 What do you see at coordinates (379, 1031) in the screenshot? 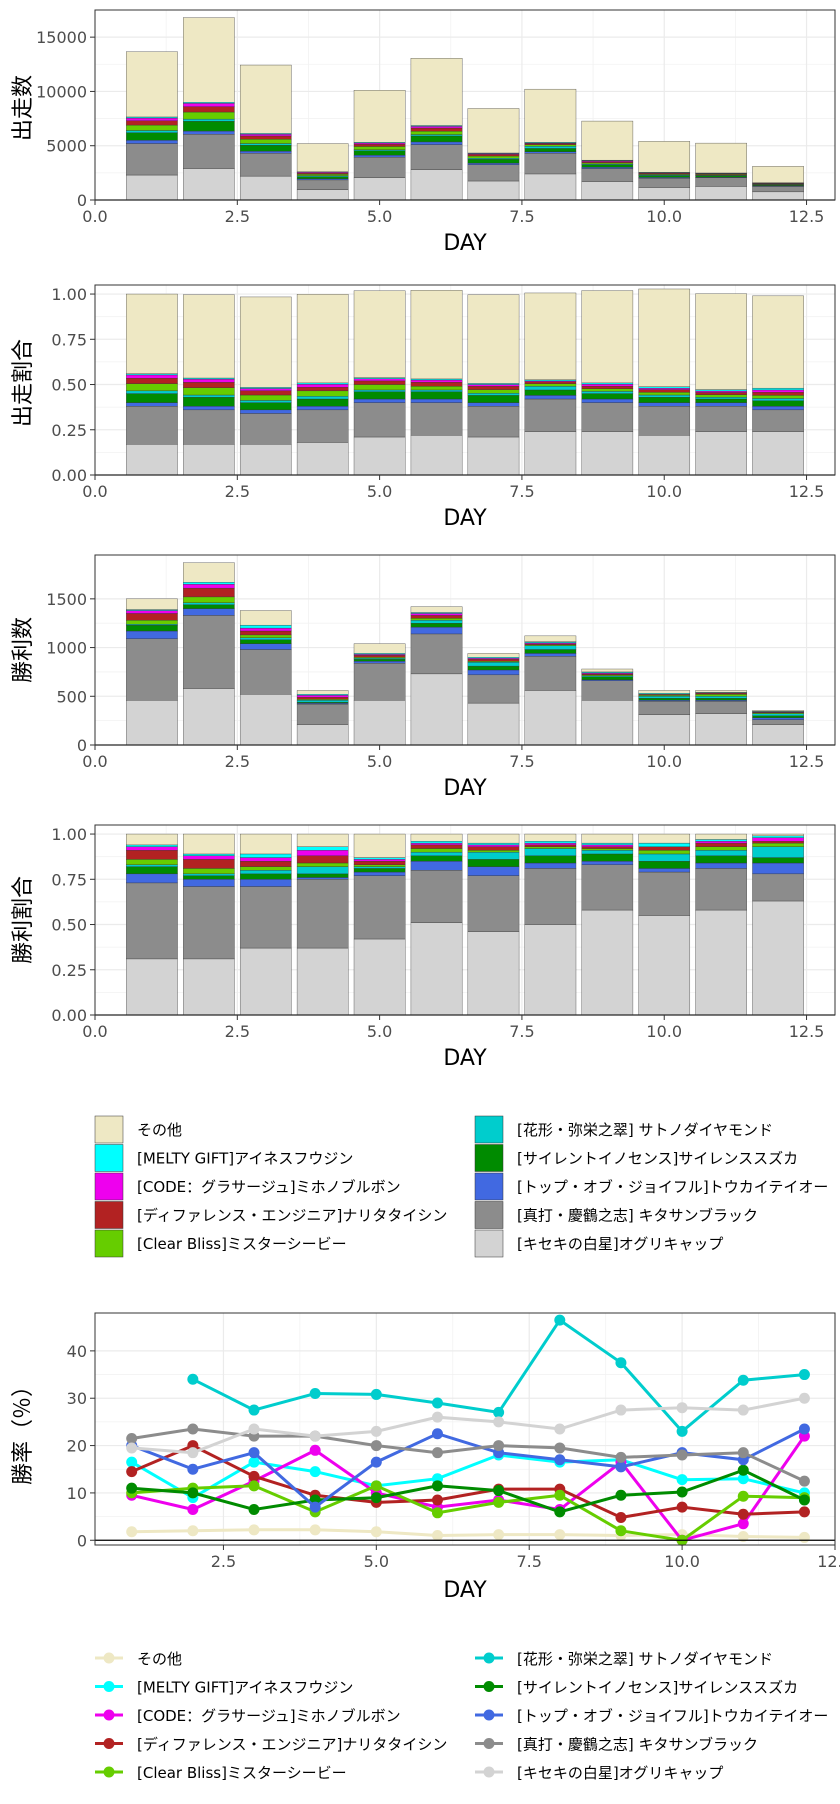
I see `x-tick-label: 5.0` at bounding box center [379, 1031].